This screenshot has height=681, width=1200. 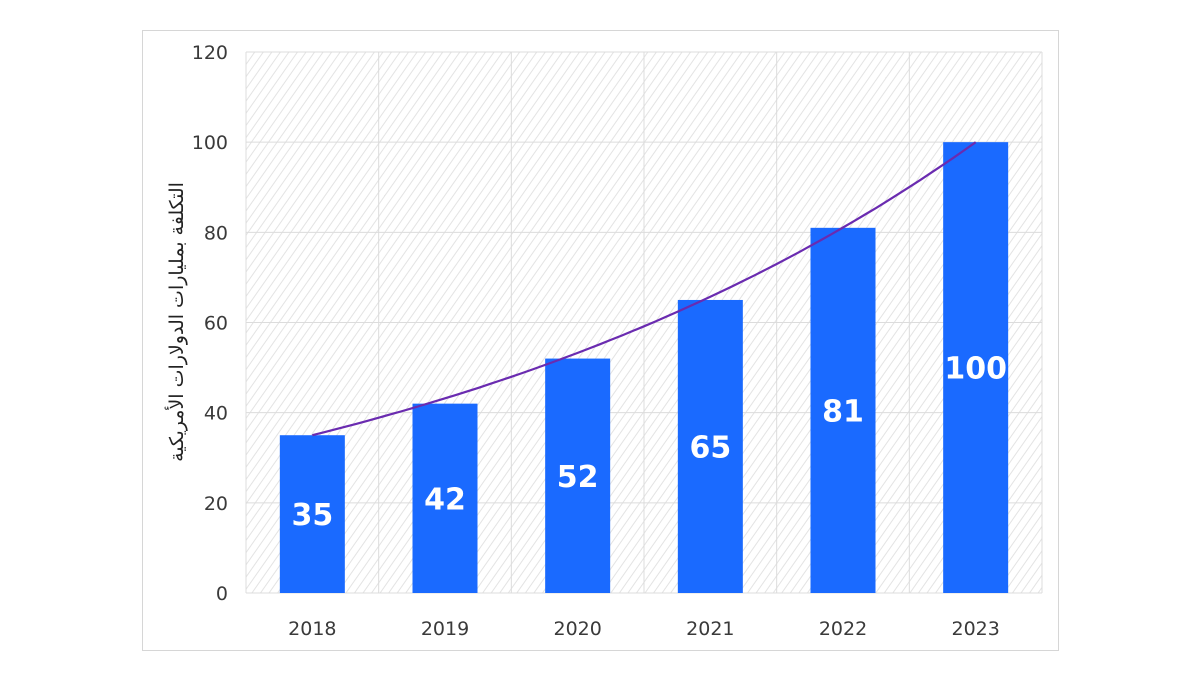 What do you see at coordinates (222, 594) in the screenshot?
I see `y-tick-label: 0` at bounding box center [222, 594].